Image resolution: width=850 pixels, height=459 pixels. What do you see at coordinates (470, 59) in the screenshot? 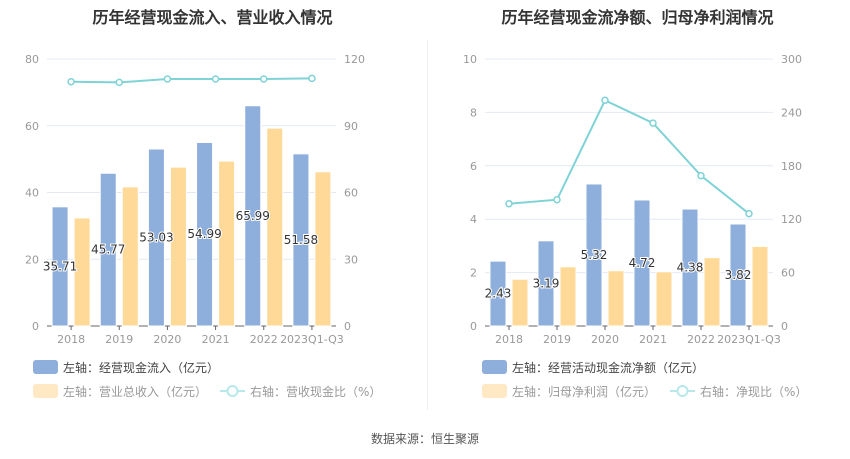
I see `y-tick-label: 10` at bounding box center [470, 59].